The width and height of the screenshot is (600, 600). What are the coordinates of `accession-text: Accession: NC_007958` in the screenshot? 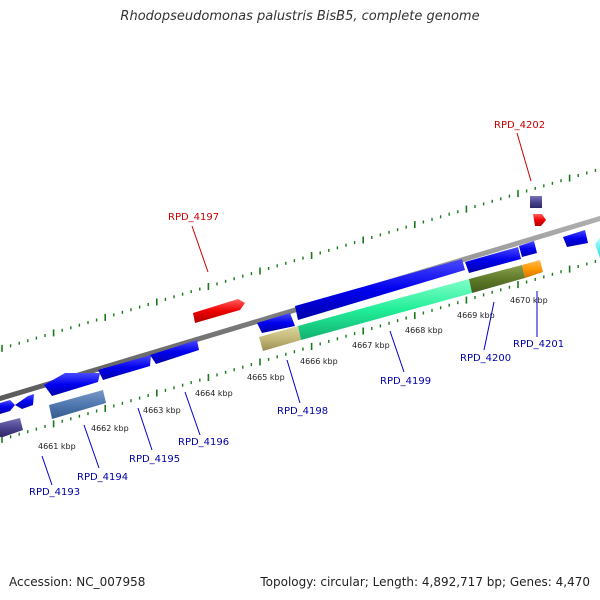 It's located at (77, 582).